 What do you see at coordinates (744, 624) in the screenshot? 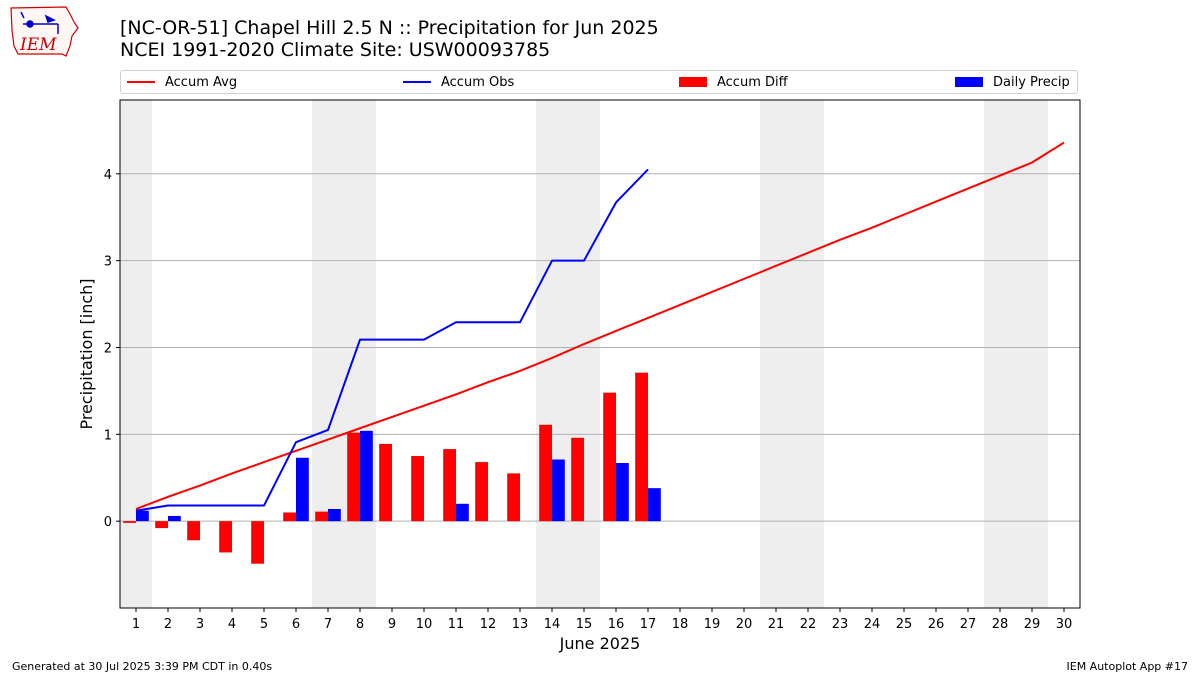
I see `x-tick-label: 20` at bounding box center [744, 624].